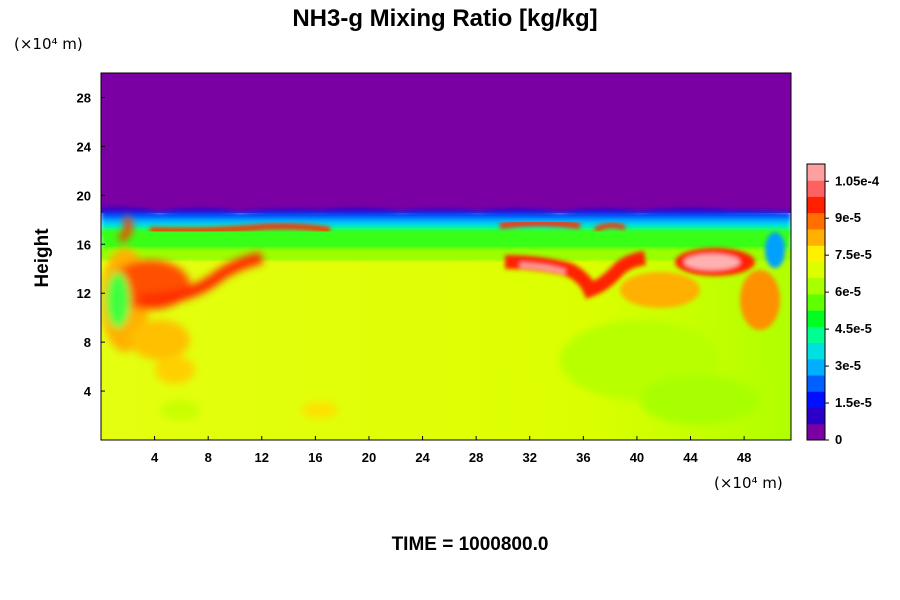 Image resolution: width=900 pixels, height=600 pixels. I want to click on region-green-layer-lower, so click(446, 254).